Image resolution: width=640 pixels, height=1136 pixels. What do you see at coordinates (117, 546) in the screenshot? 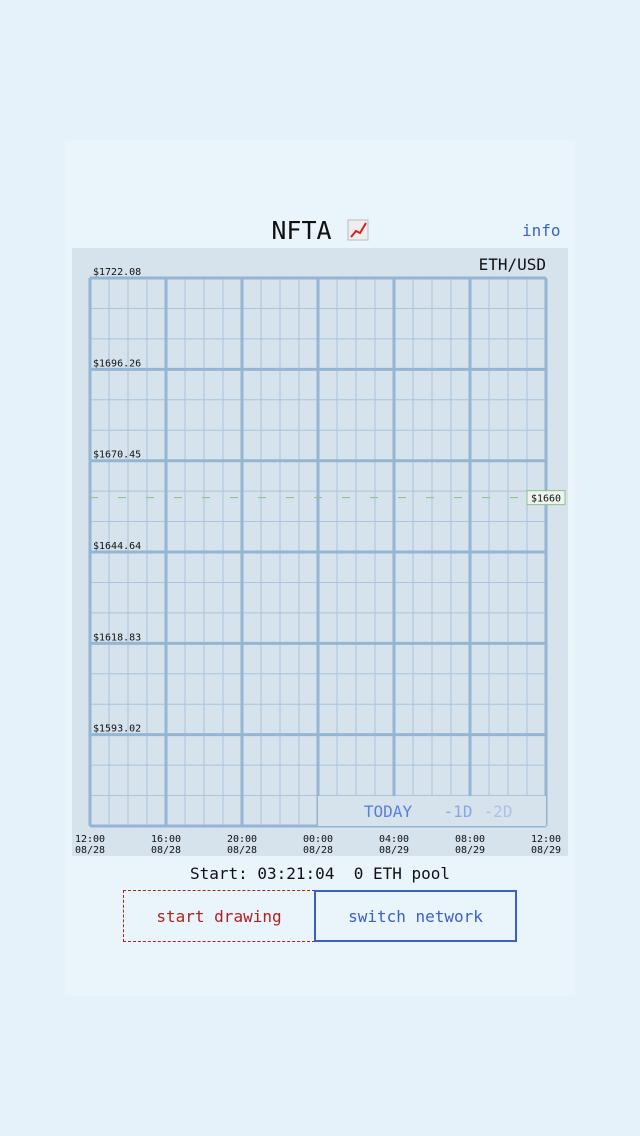
I see `y-tick-label: $1644.64` at bounding box center [117, 546].